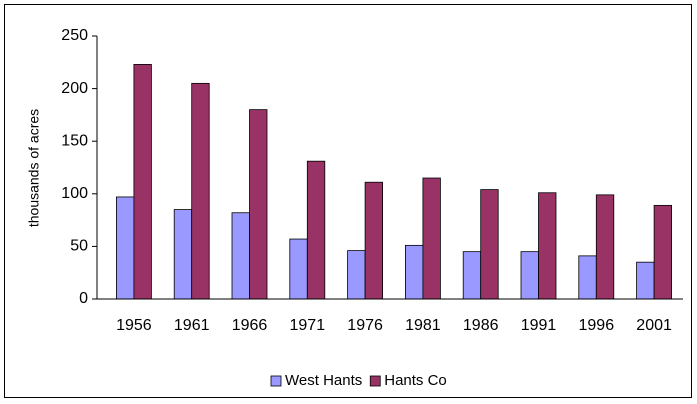 This screenshot has width=697, height=404. What do you see at coordinates (34, 168) in the screenshot?
I see `y-axis-label: thousands of acres` at bounding box center [34, 168].